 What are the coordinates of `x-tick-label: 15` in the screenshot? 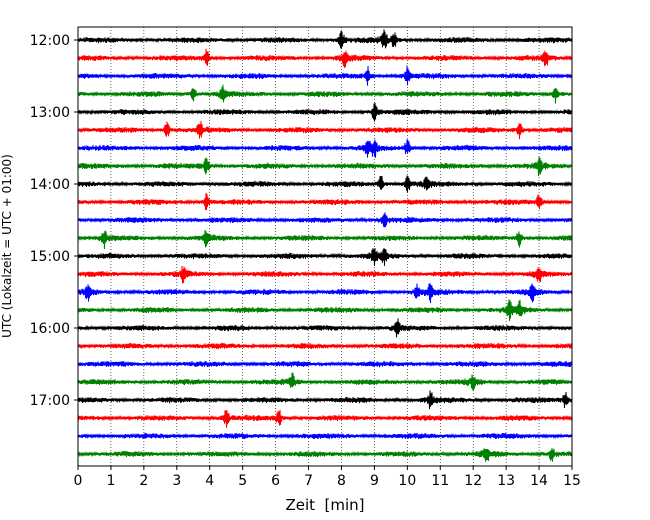 It's located at (572, 481).